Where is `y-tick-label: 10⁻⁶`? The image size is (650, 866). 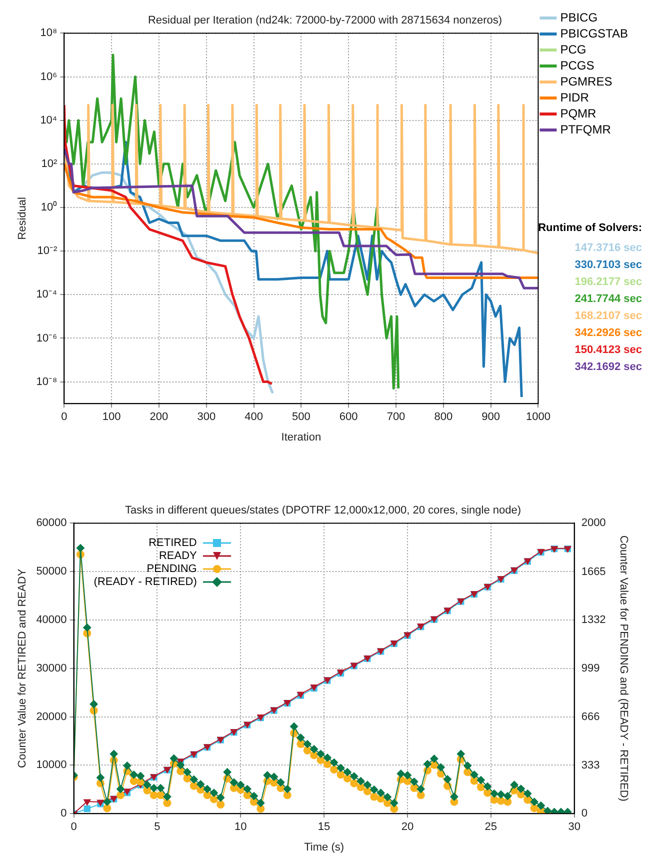 y-tick-label: 10⁻⁶ is located at coordinates (47, 338).